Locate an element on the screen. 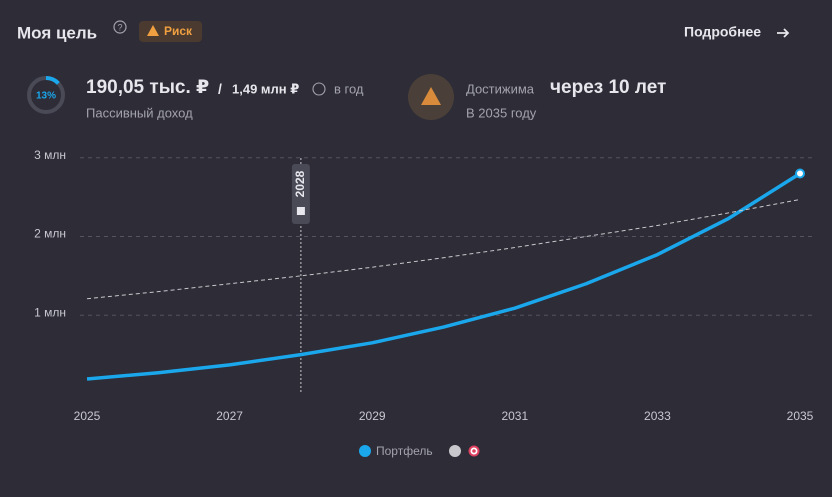 The width and height of the screenshot is (832, 497). goal-title: Моя цель is located at coordinates (57, 32).